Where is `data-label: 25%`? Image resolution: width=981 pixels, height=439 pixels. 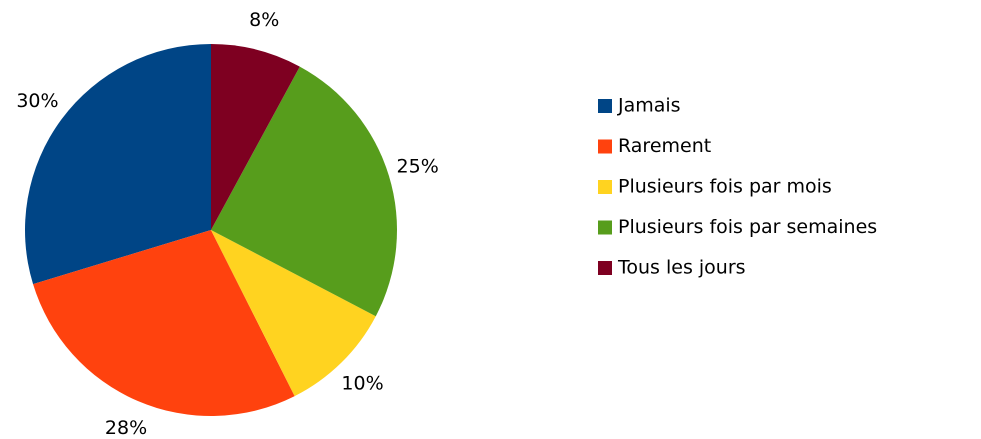
data-label: 25% is located at coordinates (418, 167).